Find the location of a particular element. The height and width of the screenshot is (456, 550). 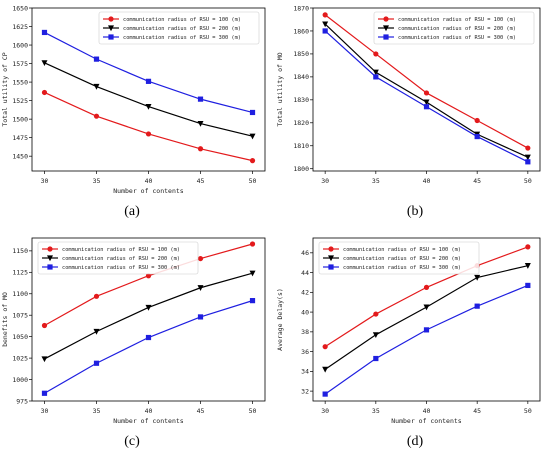

y-tick-label: 1100 is located at coordinates (20, 294).